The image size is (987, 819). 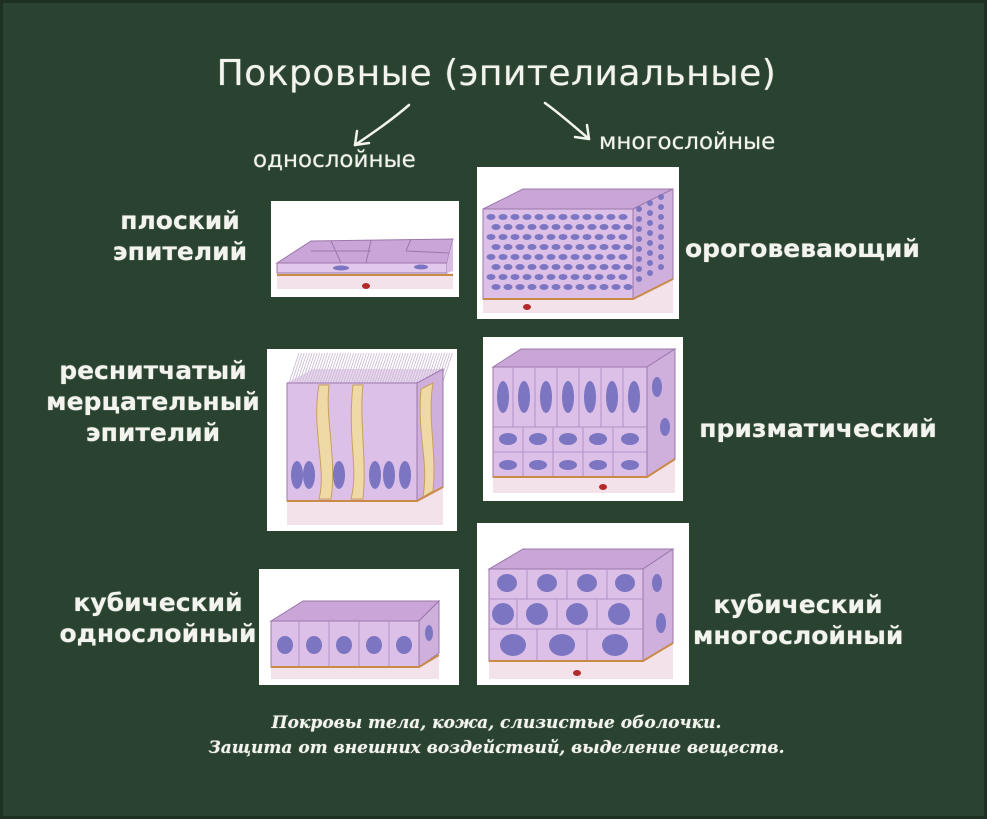 What do you see at coordinates (578, 243) in the screenshot?
I see `image-keratinizing-epithelium` at bounding box center [578, 243].